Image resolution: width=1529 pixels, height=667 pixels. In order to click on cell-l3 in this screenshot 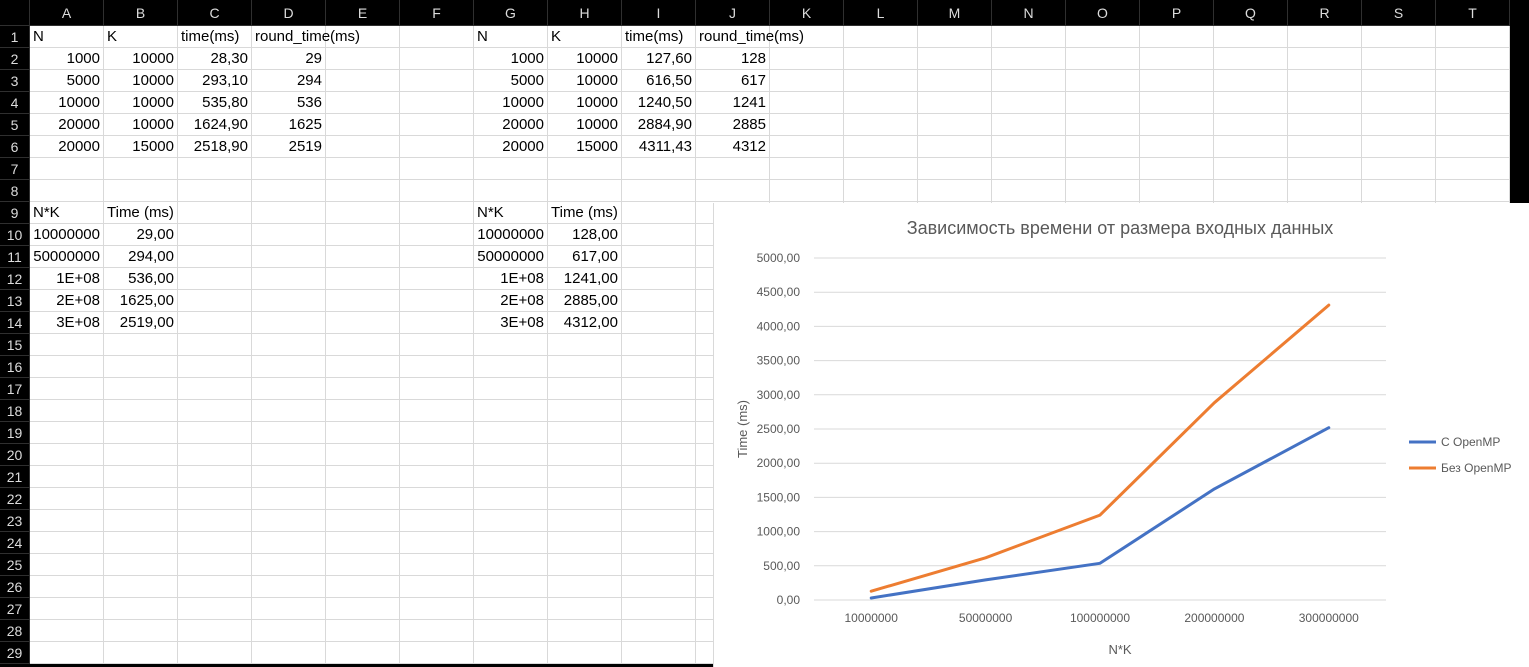, I will do `click(881, 81)`.